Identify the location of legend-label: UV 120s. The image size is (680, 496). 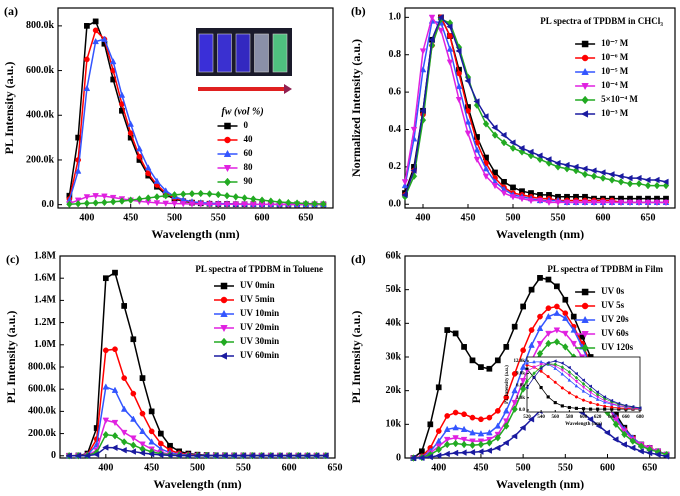
(617, 347).